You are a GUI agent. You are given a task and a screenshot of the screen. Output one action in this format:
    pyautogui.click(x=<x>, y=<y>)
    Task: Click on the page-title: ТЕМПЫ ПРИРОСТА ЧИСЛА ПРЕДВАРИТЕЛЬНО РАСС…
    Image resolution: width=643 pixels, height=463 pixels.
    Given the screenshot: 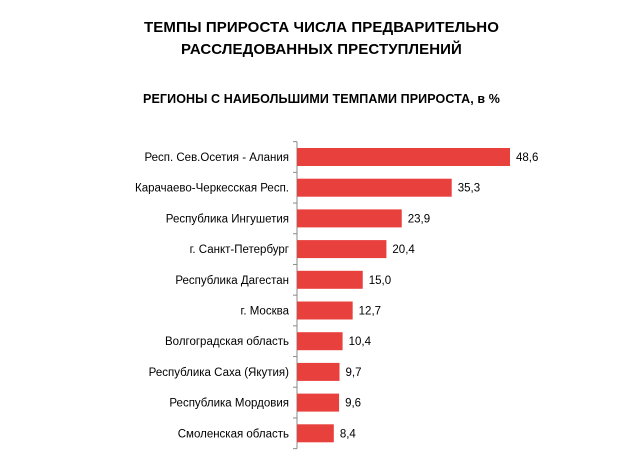 What is the action you would take?
    pyautogui.click(x=321, y=39)
    